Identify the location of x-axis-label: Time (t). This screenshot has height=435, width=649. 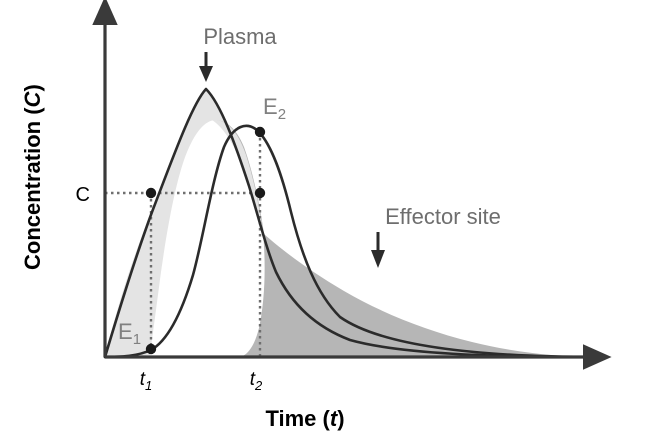
(304, 418).